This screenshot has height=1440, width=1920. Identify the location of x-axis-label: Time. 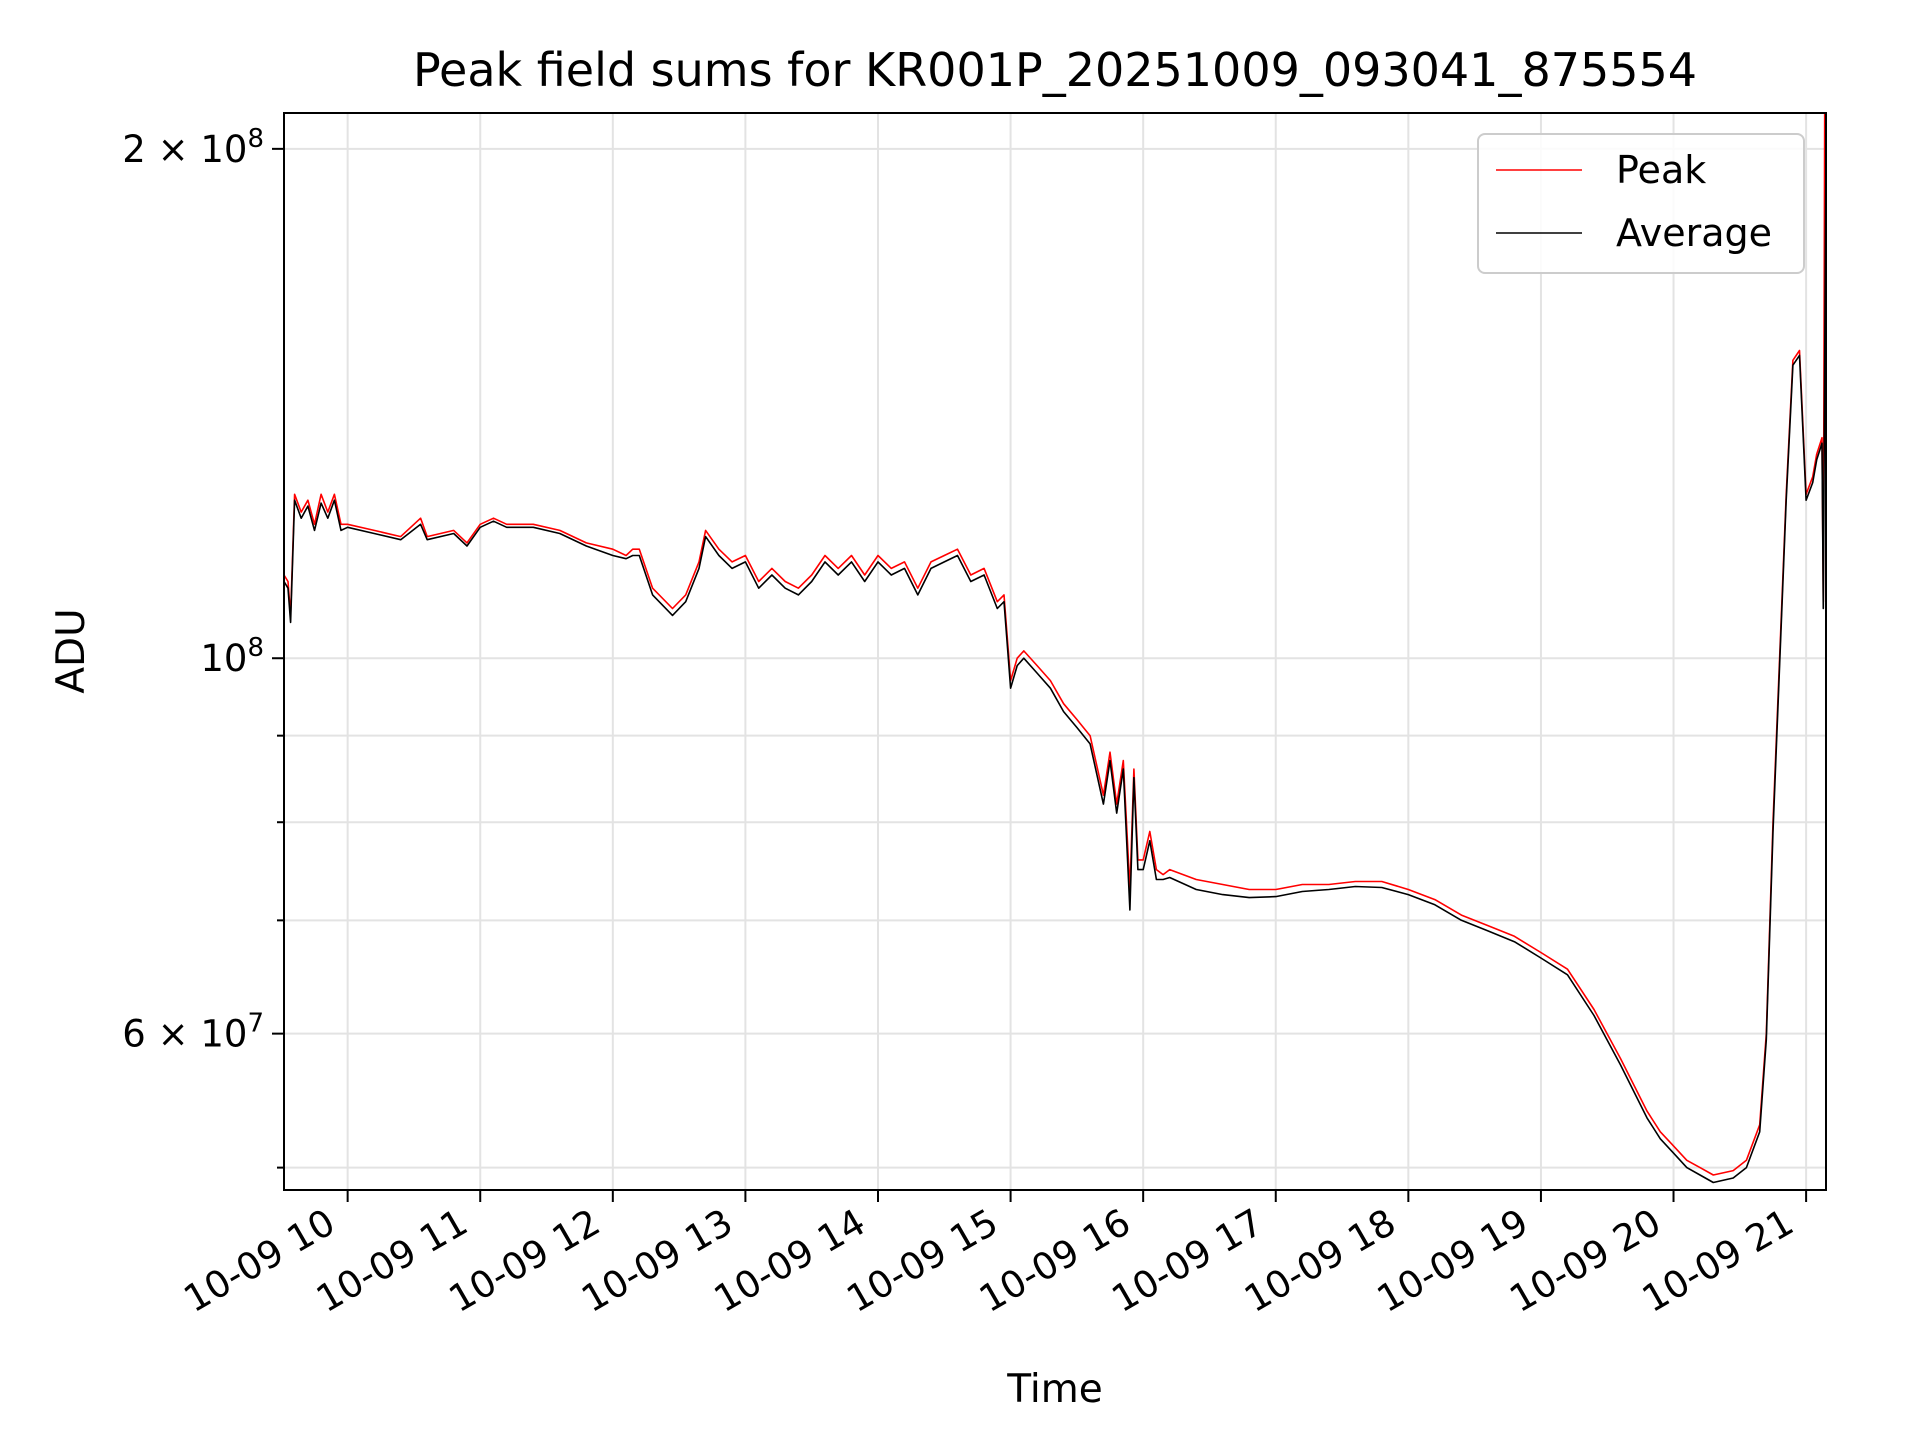
(1054, 1389).